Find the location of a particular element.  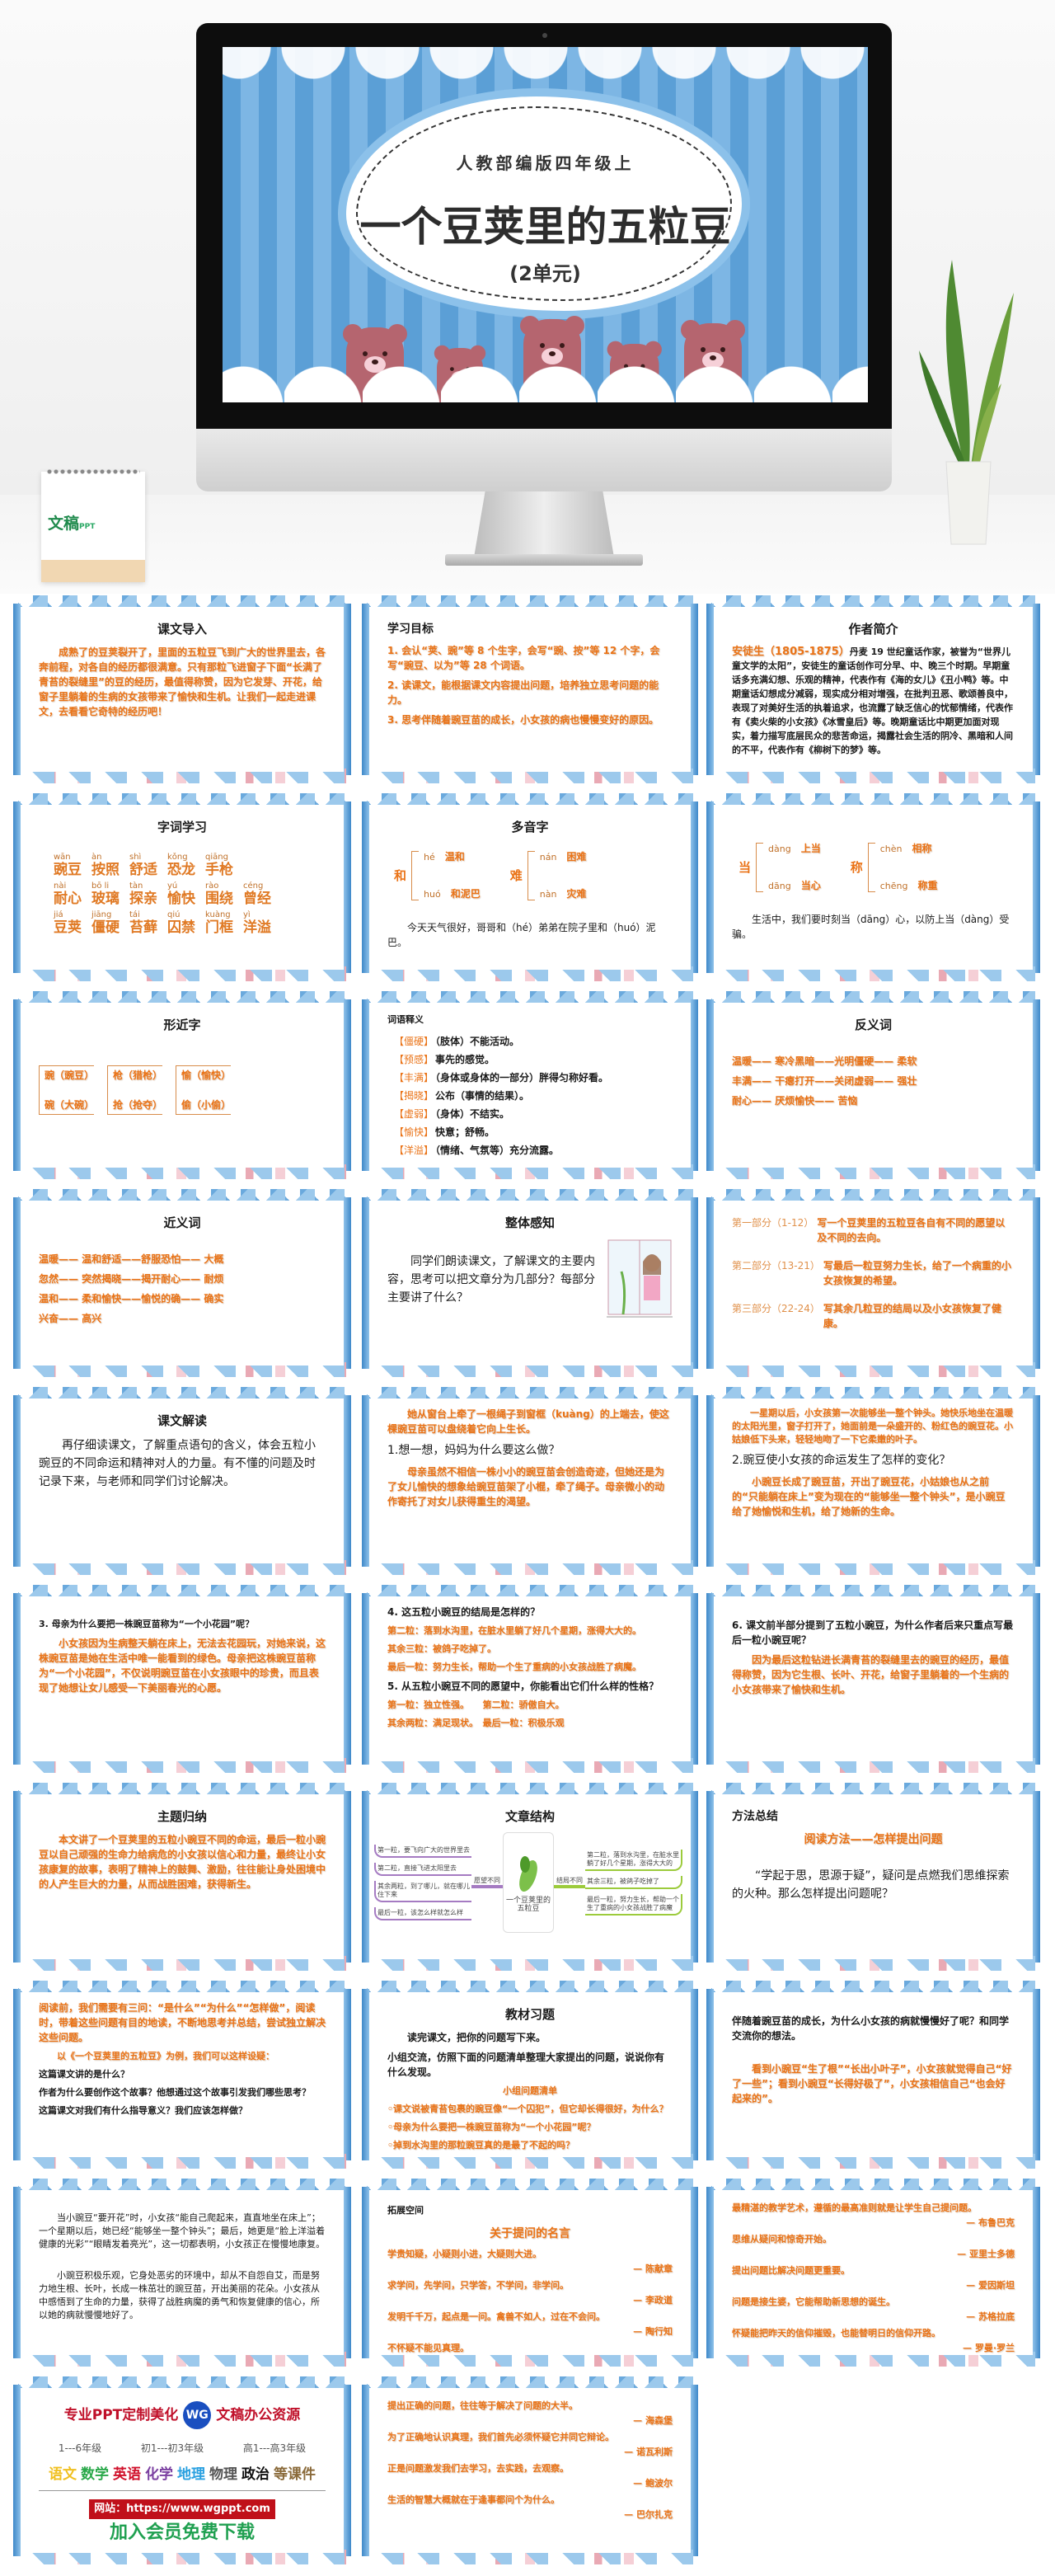

mindmap-node: 第二粒，直接飞进太阳里去 is located at coordinates (422, 1869).